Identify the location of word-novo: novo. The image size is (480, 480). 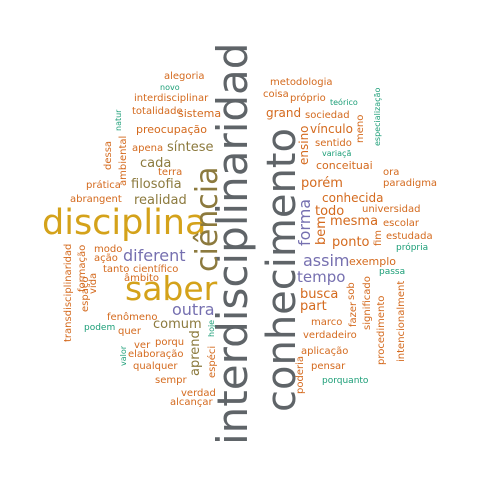
(170, 87).